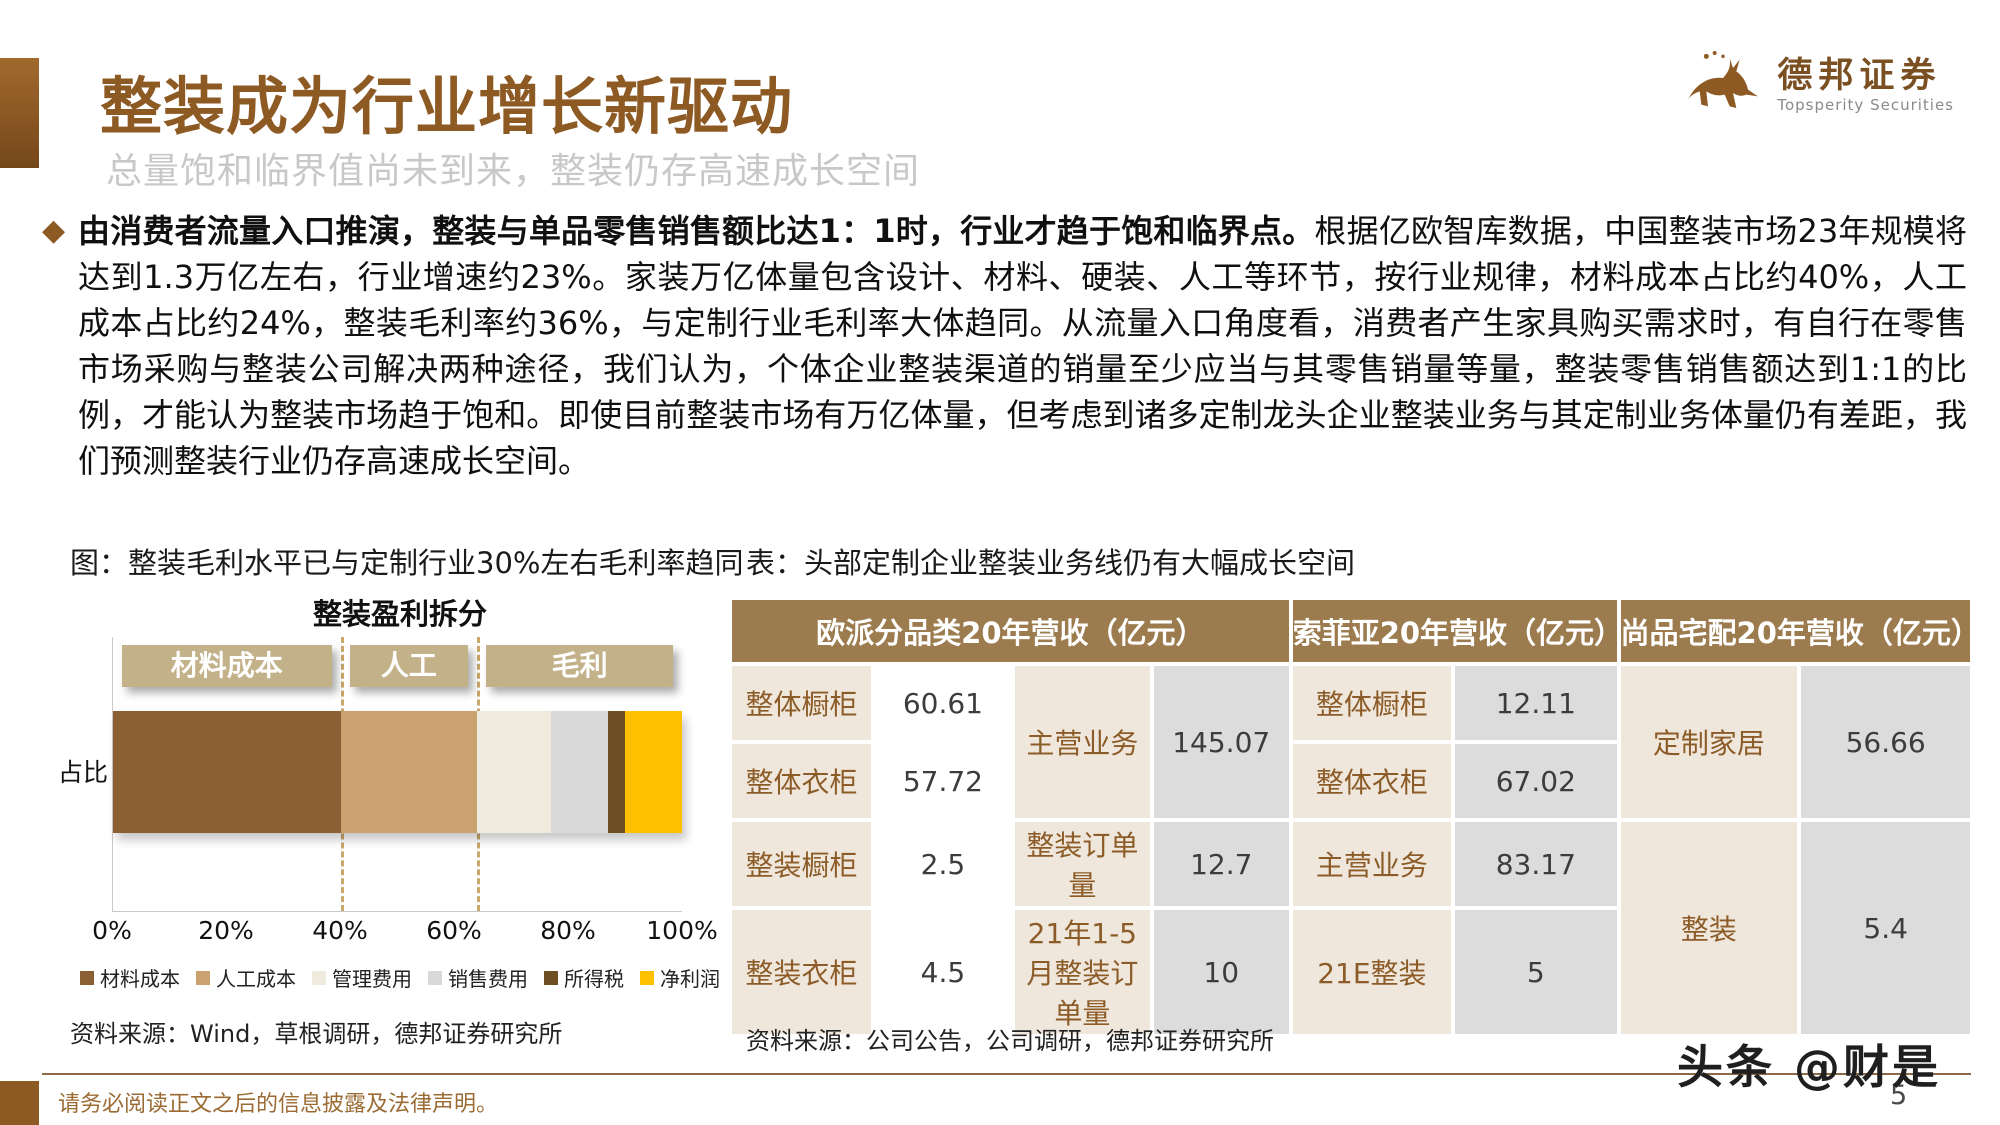 This screenshot has width=2000, height=1125. What do you see at coordinates (340, 930) in the screenshot?
I see `x-tick-label: 40%` at bounding box center [340, 930].